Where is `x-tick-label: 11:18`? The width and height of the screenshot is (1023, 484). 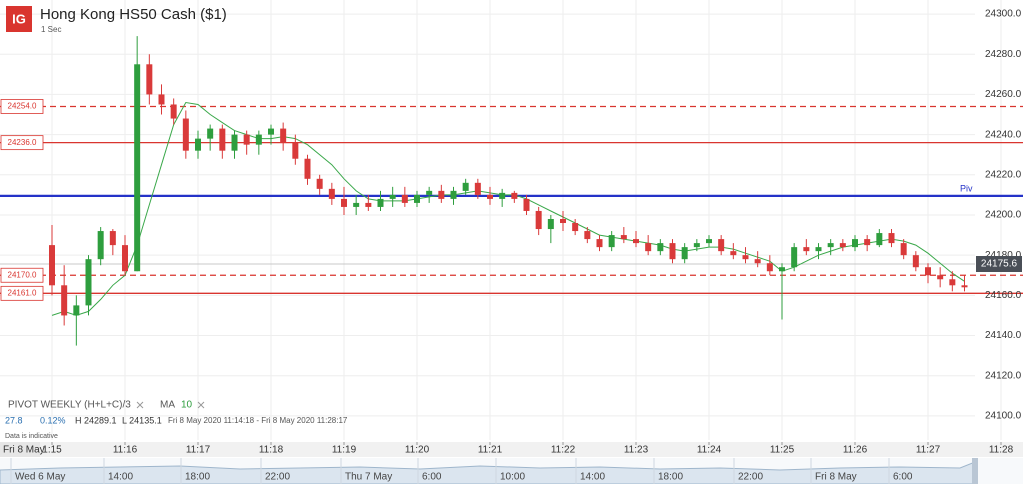
x-tick-label: 11:18 is located at coordinates (271, 450).